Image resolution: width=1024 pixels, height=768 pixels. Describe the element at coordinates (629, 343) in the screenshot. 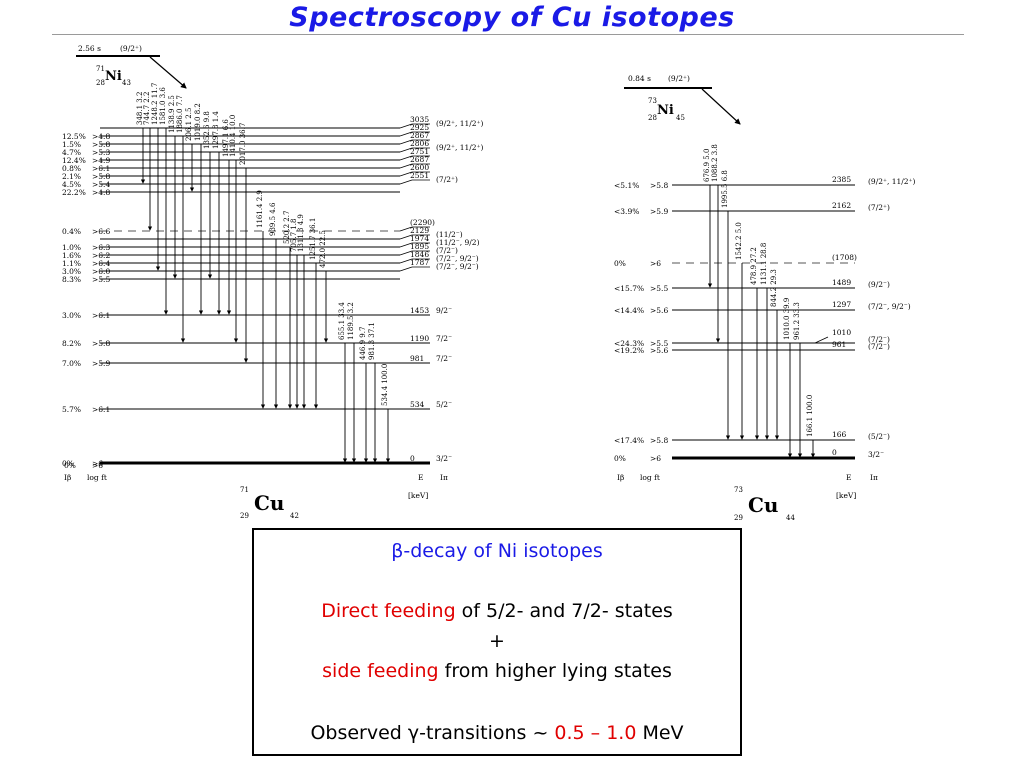

I see `beta-intensity: <24.3%` at that location.